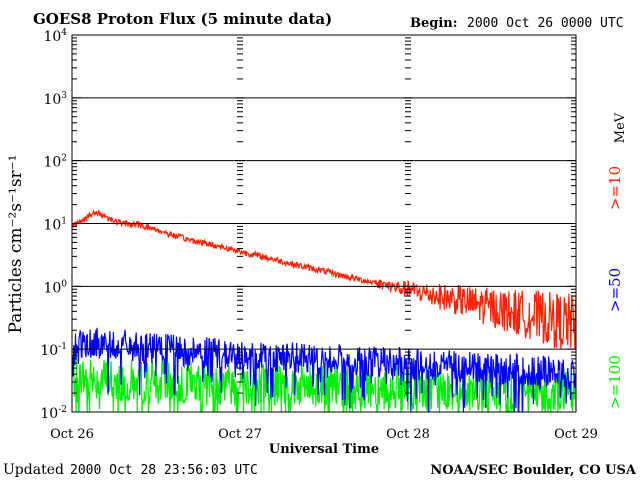 This screenshot has height=484, width=640. Describe the element at coordinates (408, 434) in the screenshot. I see `x-tick-label: Oct 28` at that location.